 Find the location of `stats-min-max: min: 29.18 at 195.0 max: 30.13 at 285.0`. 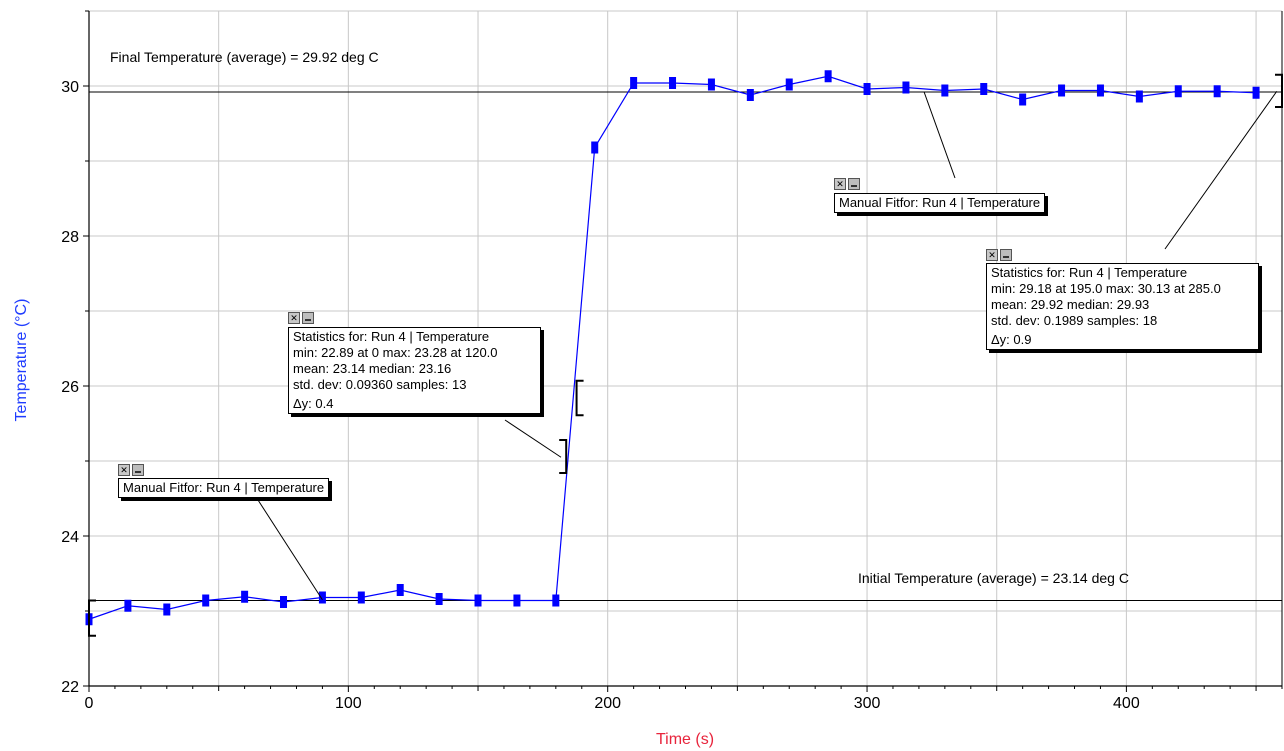

stats-min-max: min: 29.18 at 195.0 max: 30.13 at 285.0 is located at coordinates (1106, 288).